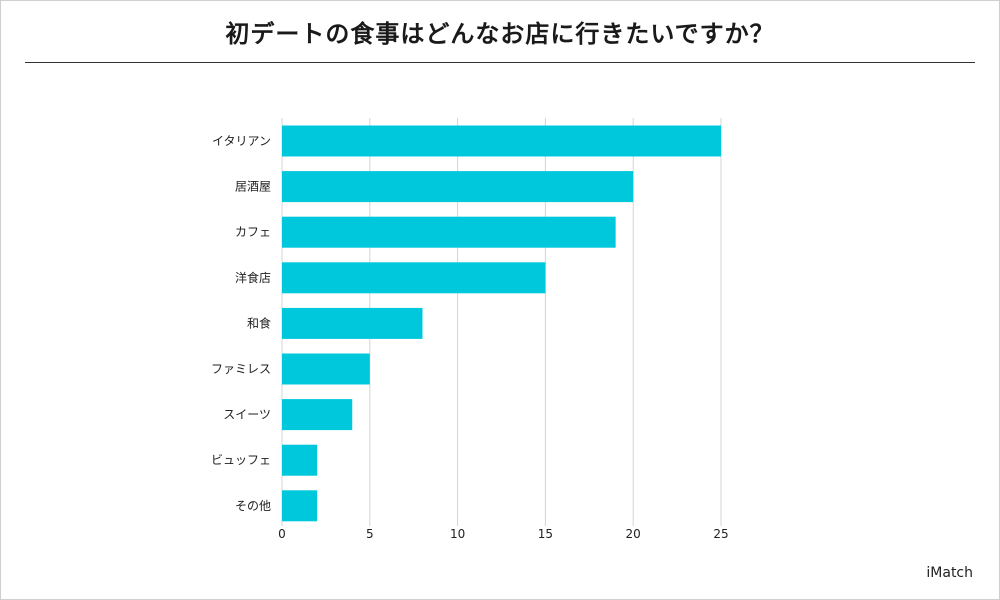  Describe the element at coordinates (720, 534) in the screenshot. I see `x-tick-label: 25` at that location.